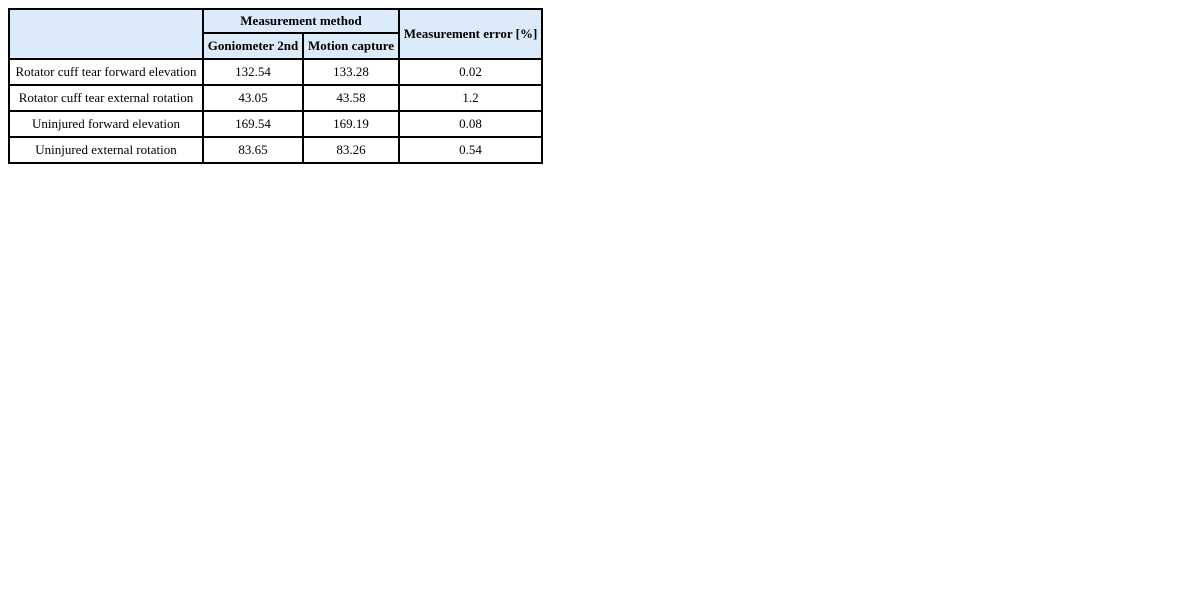 This screenshot has height=600, width=1200. Describe the element at coordinates (301, 21) in the screenshot. I see `method-group-header: Measurement method` at that location.